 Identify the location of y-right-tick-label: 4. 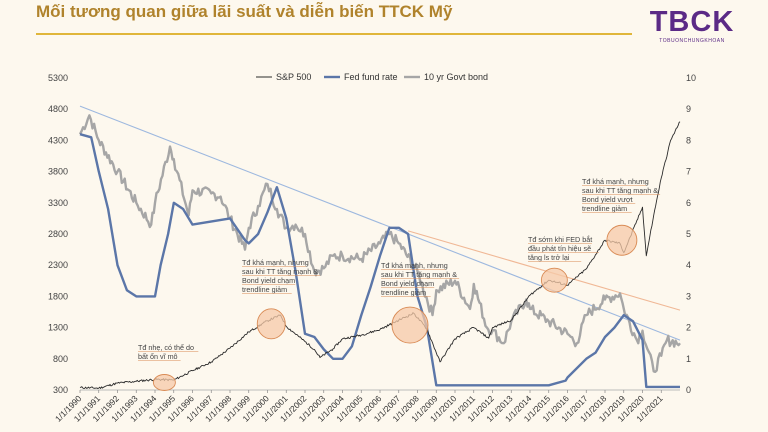
(688, 265).